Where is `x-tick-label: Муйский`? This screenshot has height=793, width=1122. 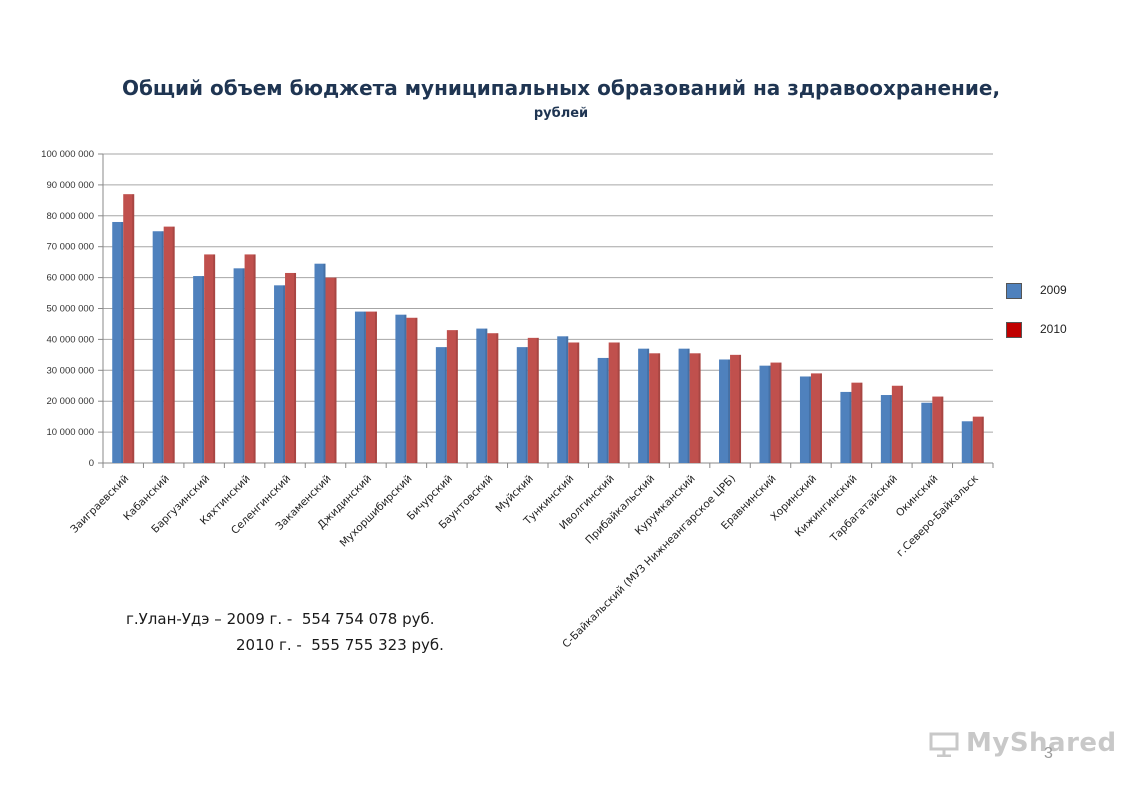 x-tick-label: Муйский is located at coordinates (515, 494).